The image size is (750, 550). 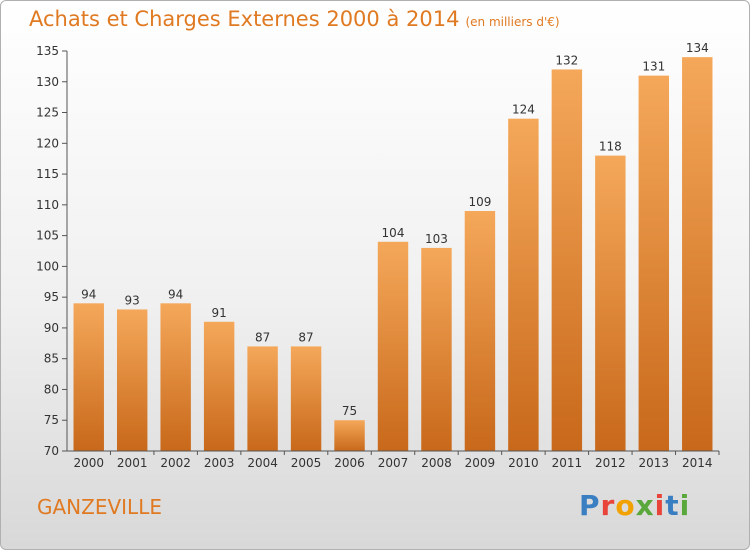 I want to click on bar-2004, so click(x=262, y=398).